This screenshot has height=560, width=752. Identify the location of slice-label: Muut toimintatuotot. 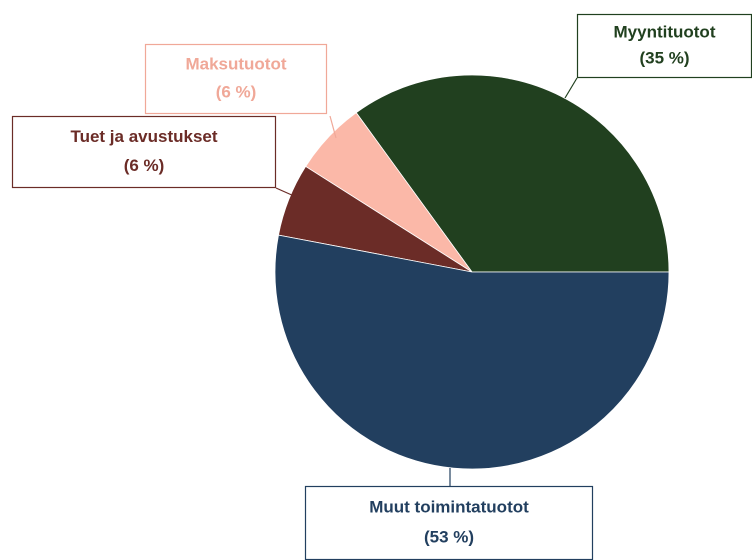
(449, 507).